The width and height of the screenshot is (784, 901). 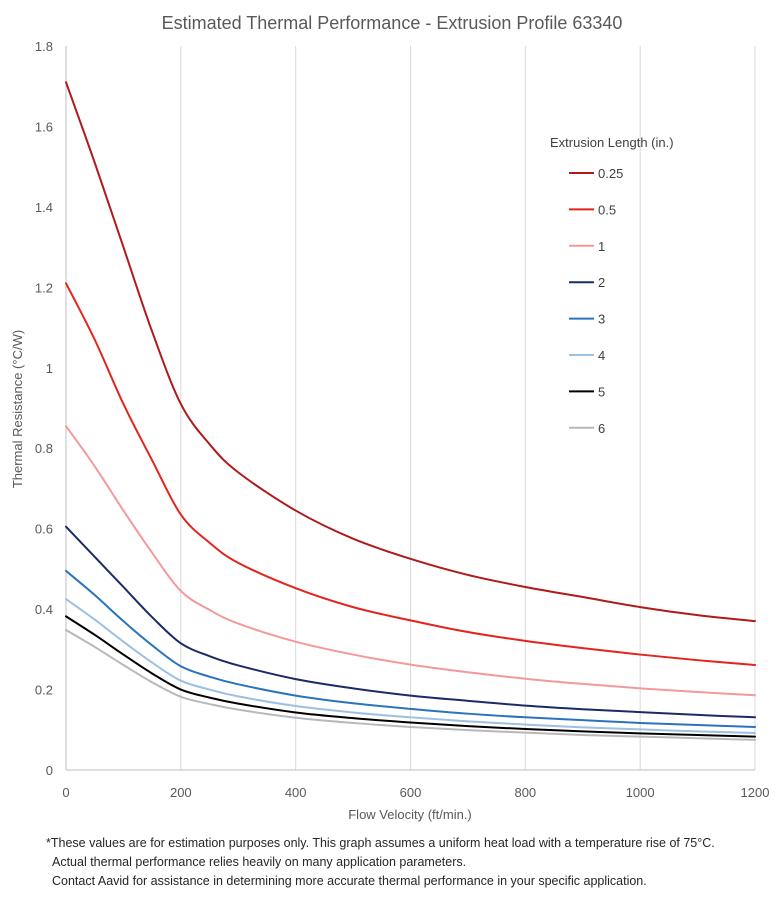 I want to click on y-tick-label-1.4: 1.4, so click(x=44, y=207).